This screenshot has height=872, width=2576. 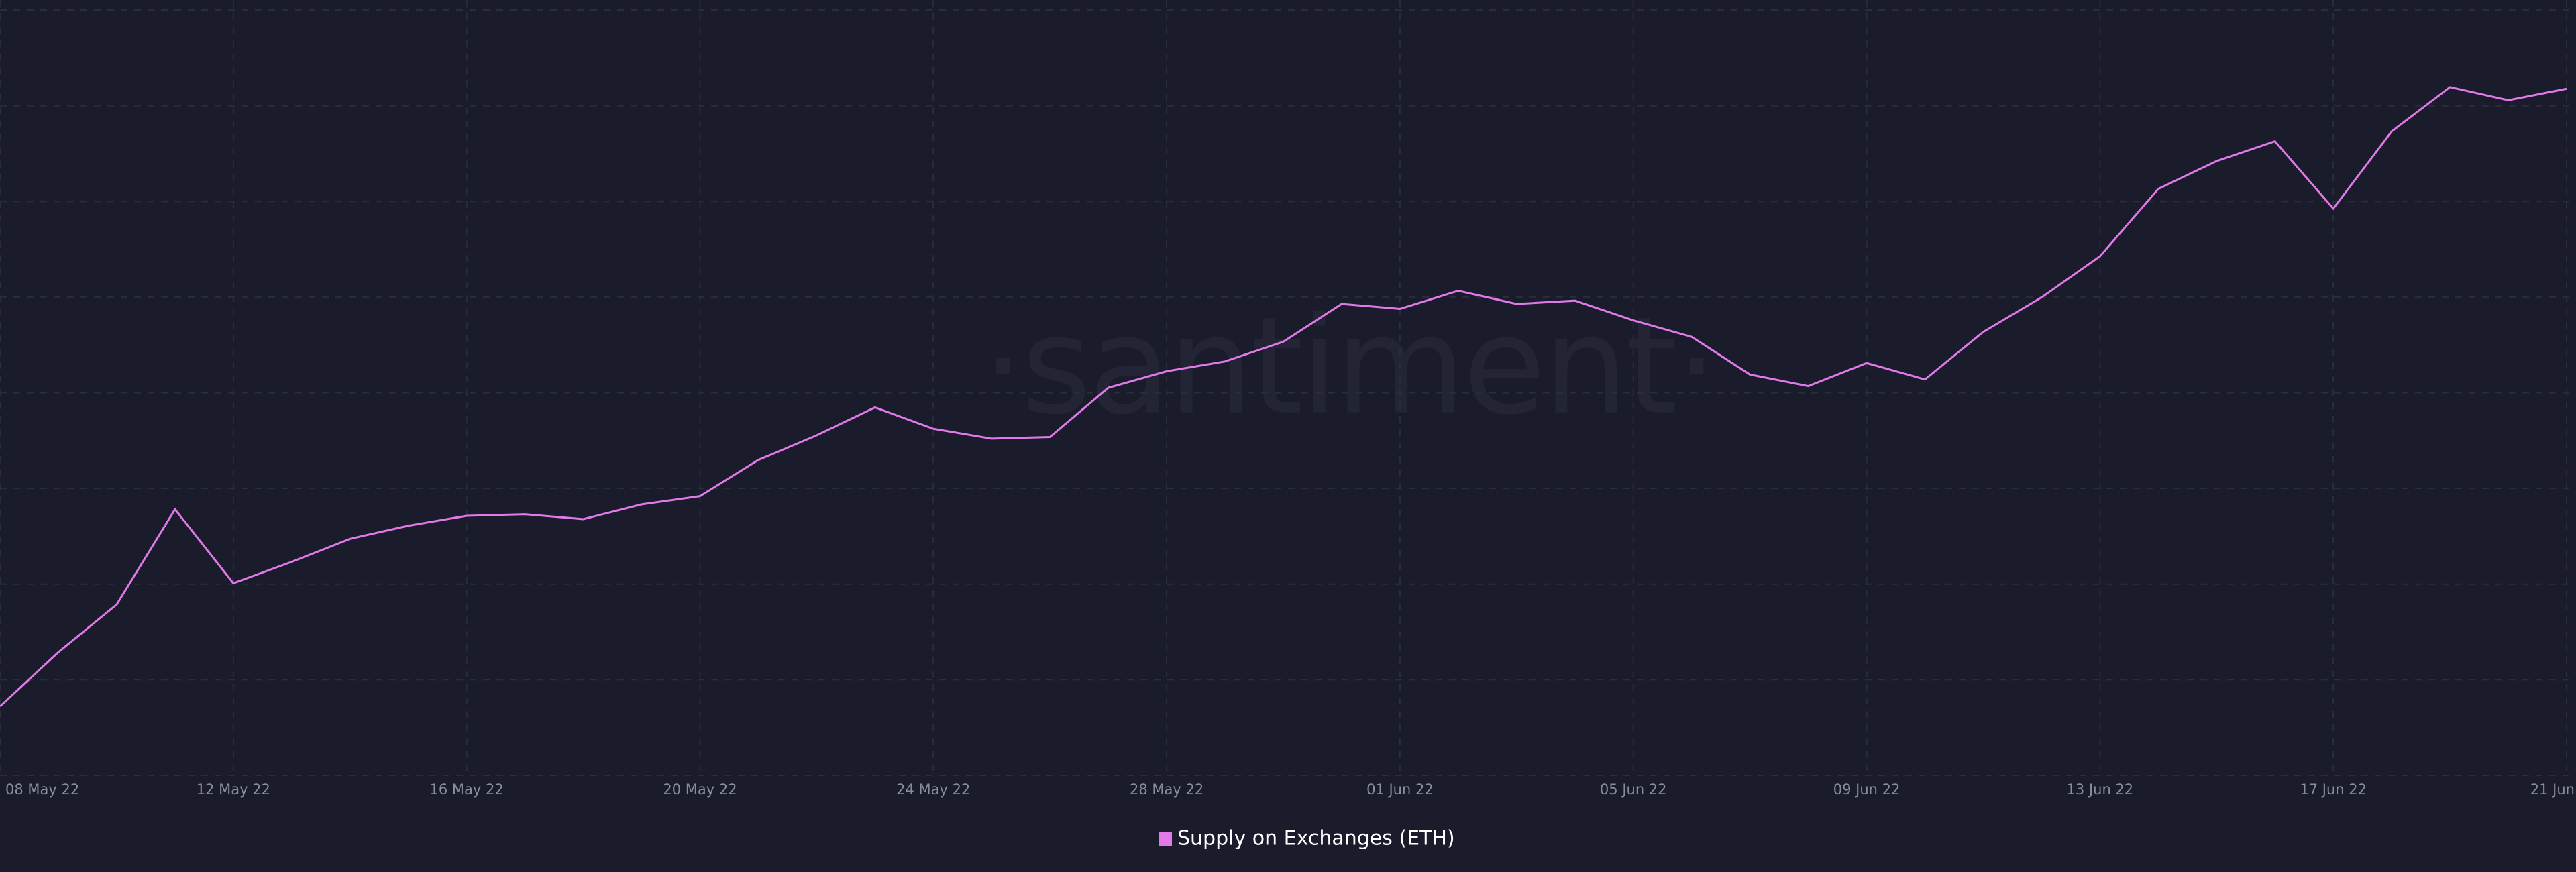 What do you see at coordinates (467, 790) in the screenshot?
I see `x-tick-label: 16 May 22` at bounding box center [467, 790].